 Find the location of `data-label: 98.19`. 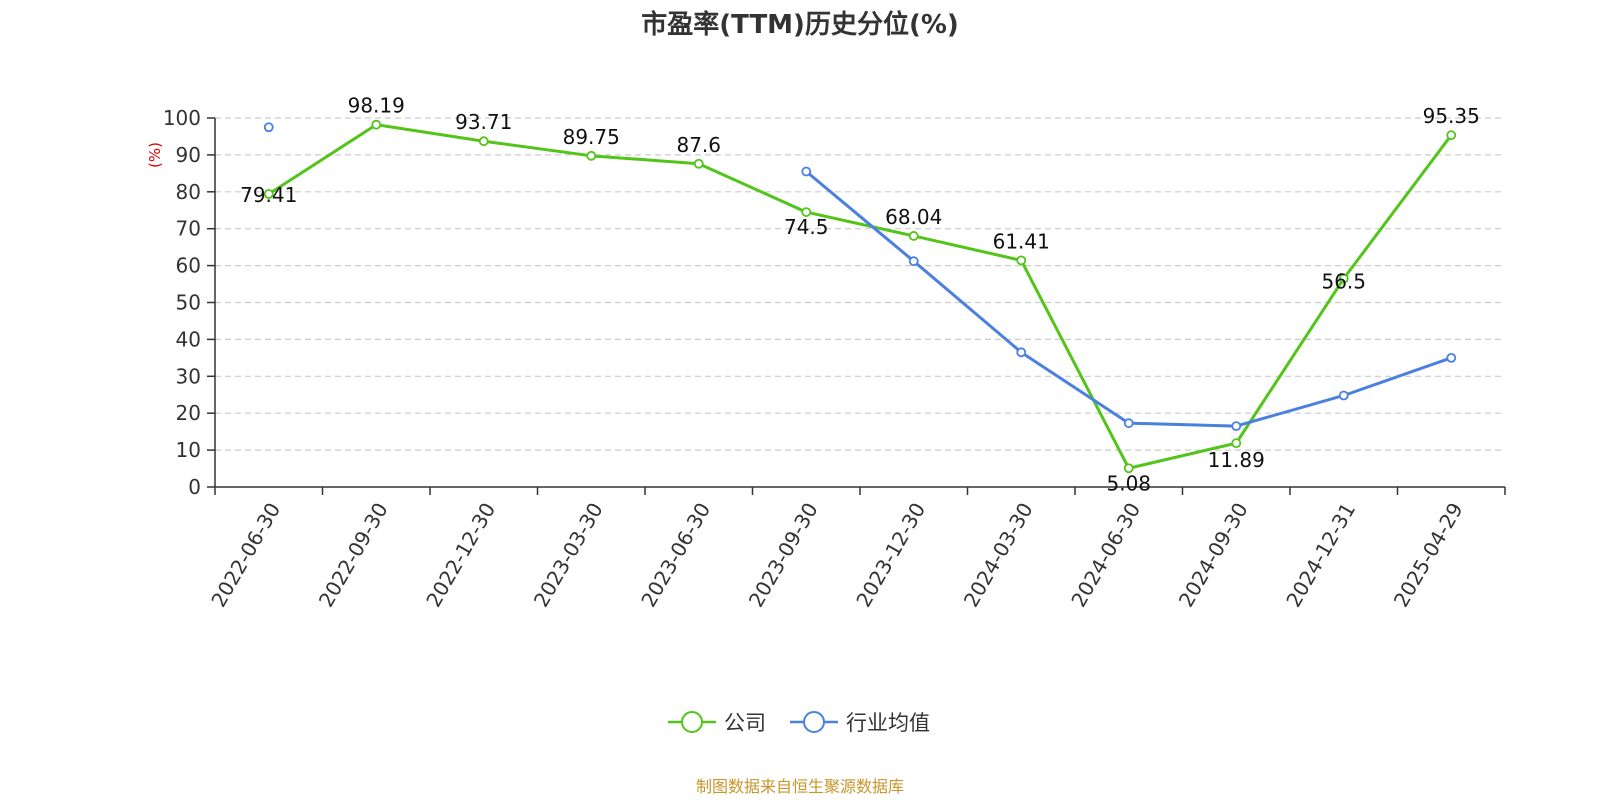

data-label: 98.19 is located at coordinates (376, 106).